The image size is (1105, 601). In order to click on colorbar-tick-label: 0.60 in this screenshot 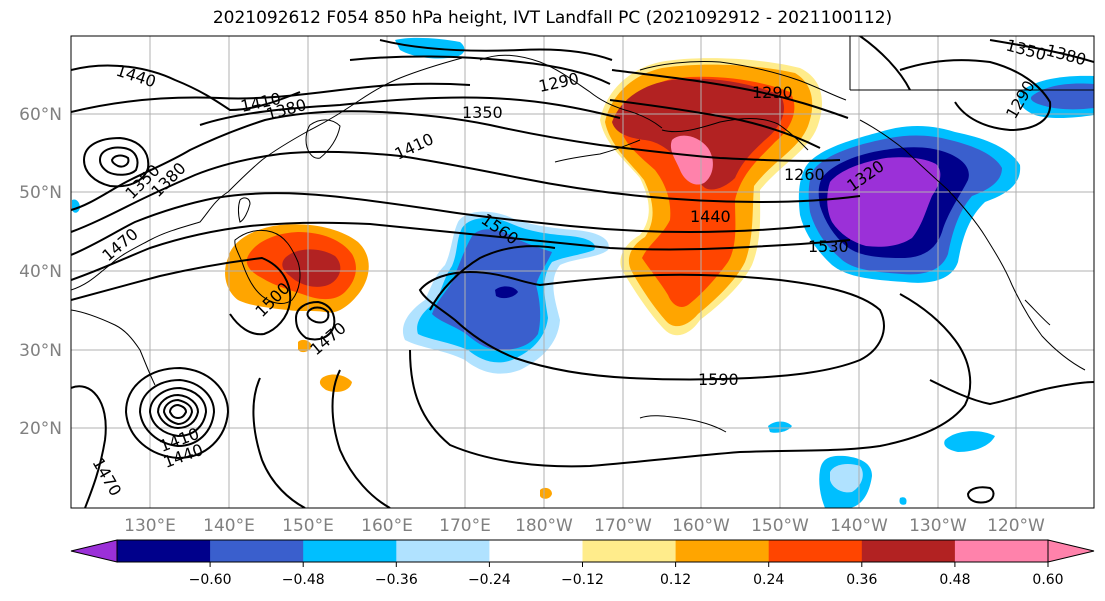, I will do `click(1047, 580)`.